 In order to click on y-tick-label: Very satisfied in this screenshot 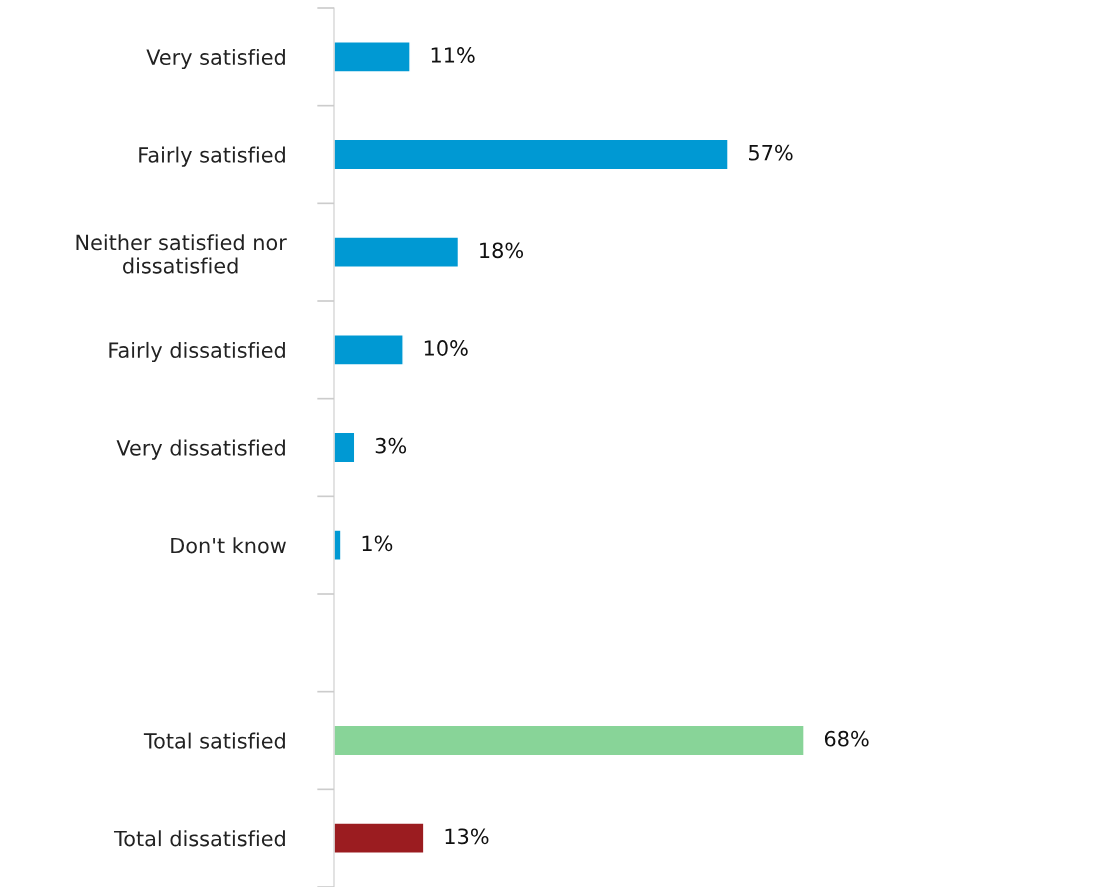, I will do `click(215, 59)`.